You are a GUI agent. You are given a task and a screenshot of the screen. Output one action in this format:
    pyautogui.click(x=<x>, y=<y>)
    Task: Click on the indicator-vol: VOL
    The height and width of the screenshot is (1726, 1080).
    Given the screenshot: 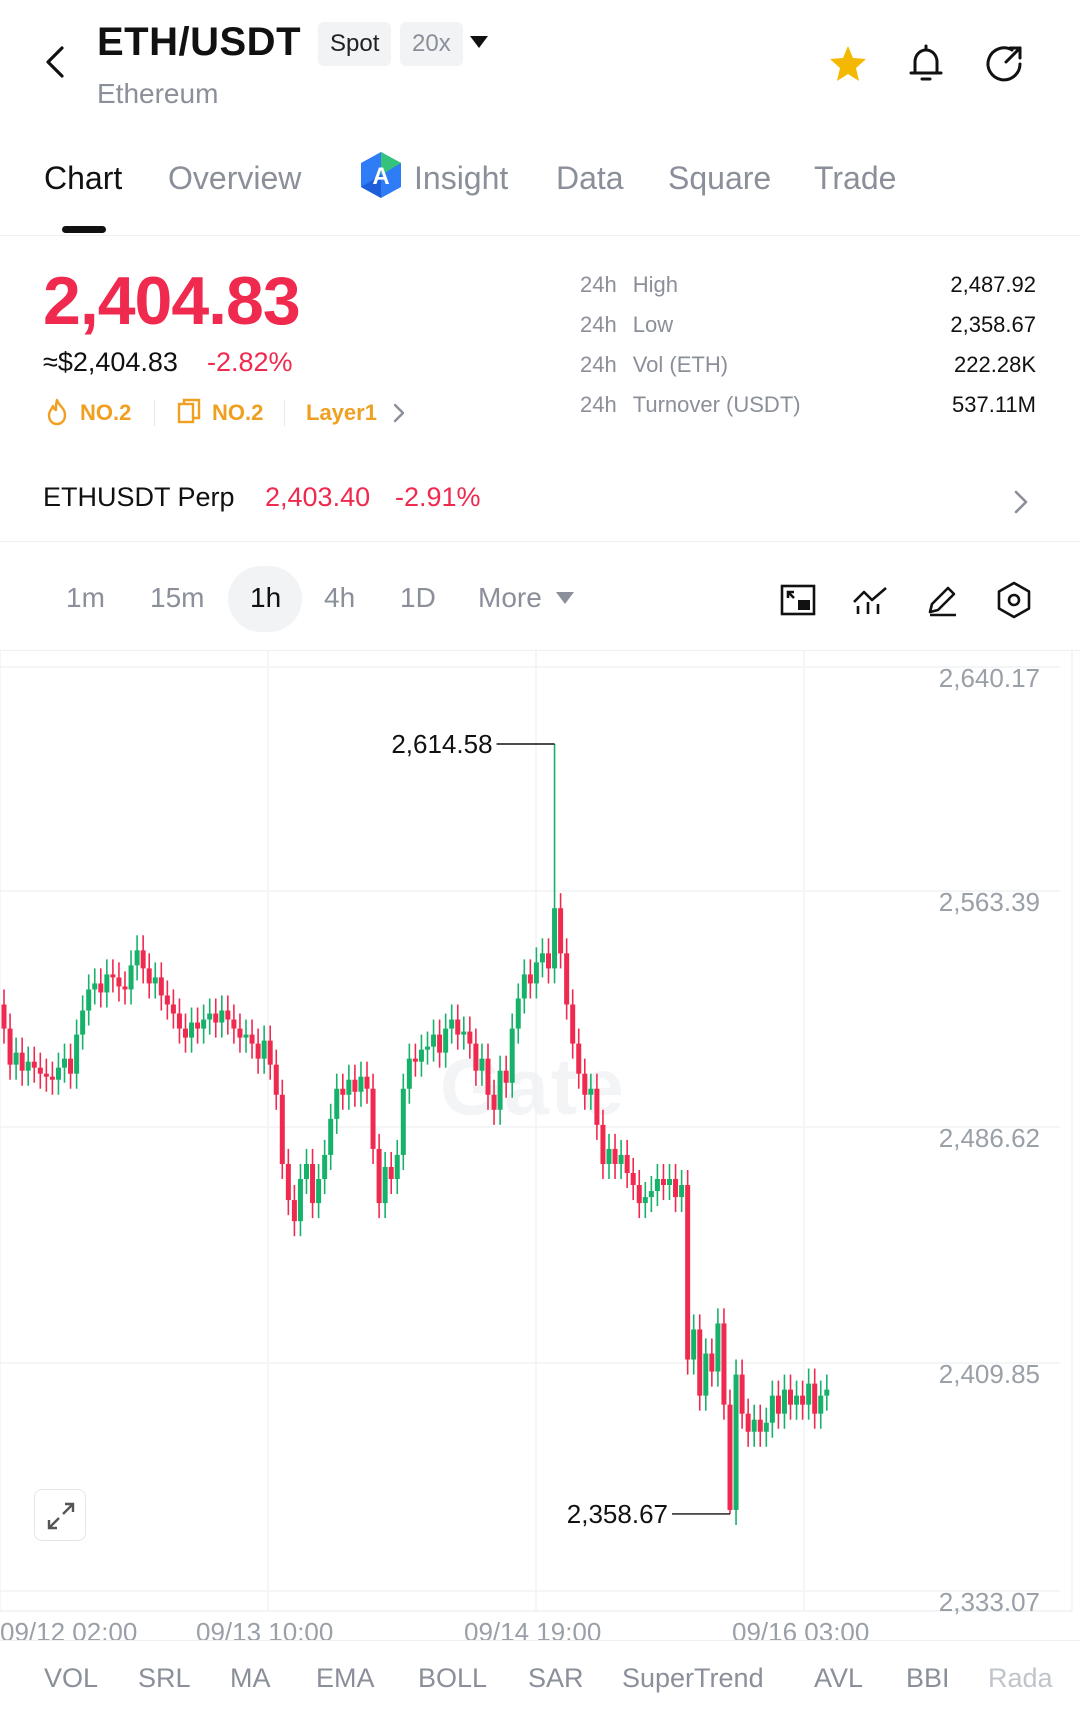 What is the action you would take?
    pyautogui.click(x=71, y=1678)
    